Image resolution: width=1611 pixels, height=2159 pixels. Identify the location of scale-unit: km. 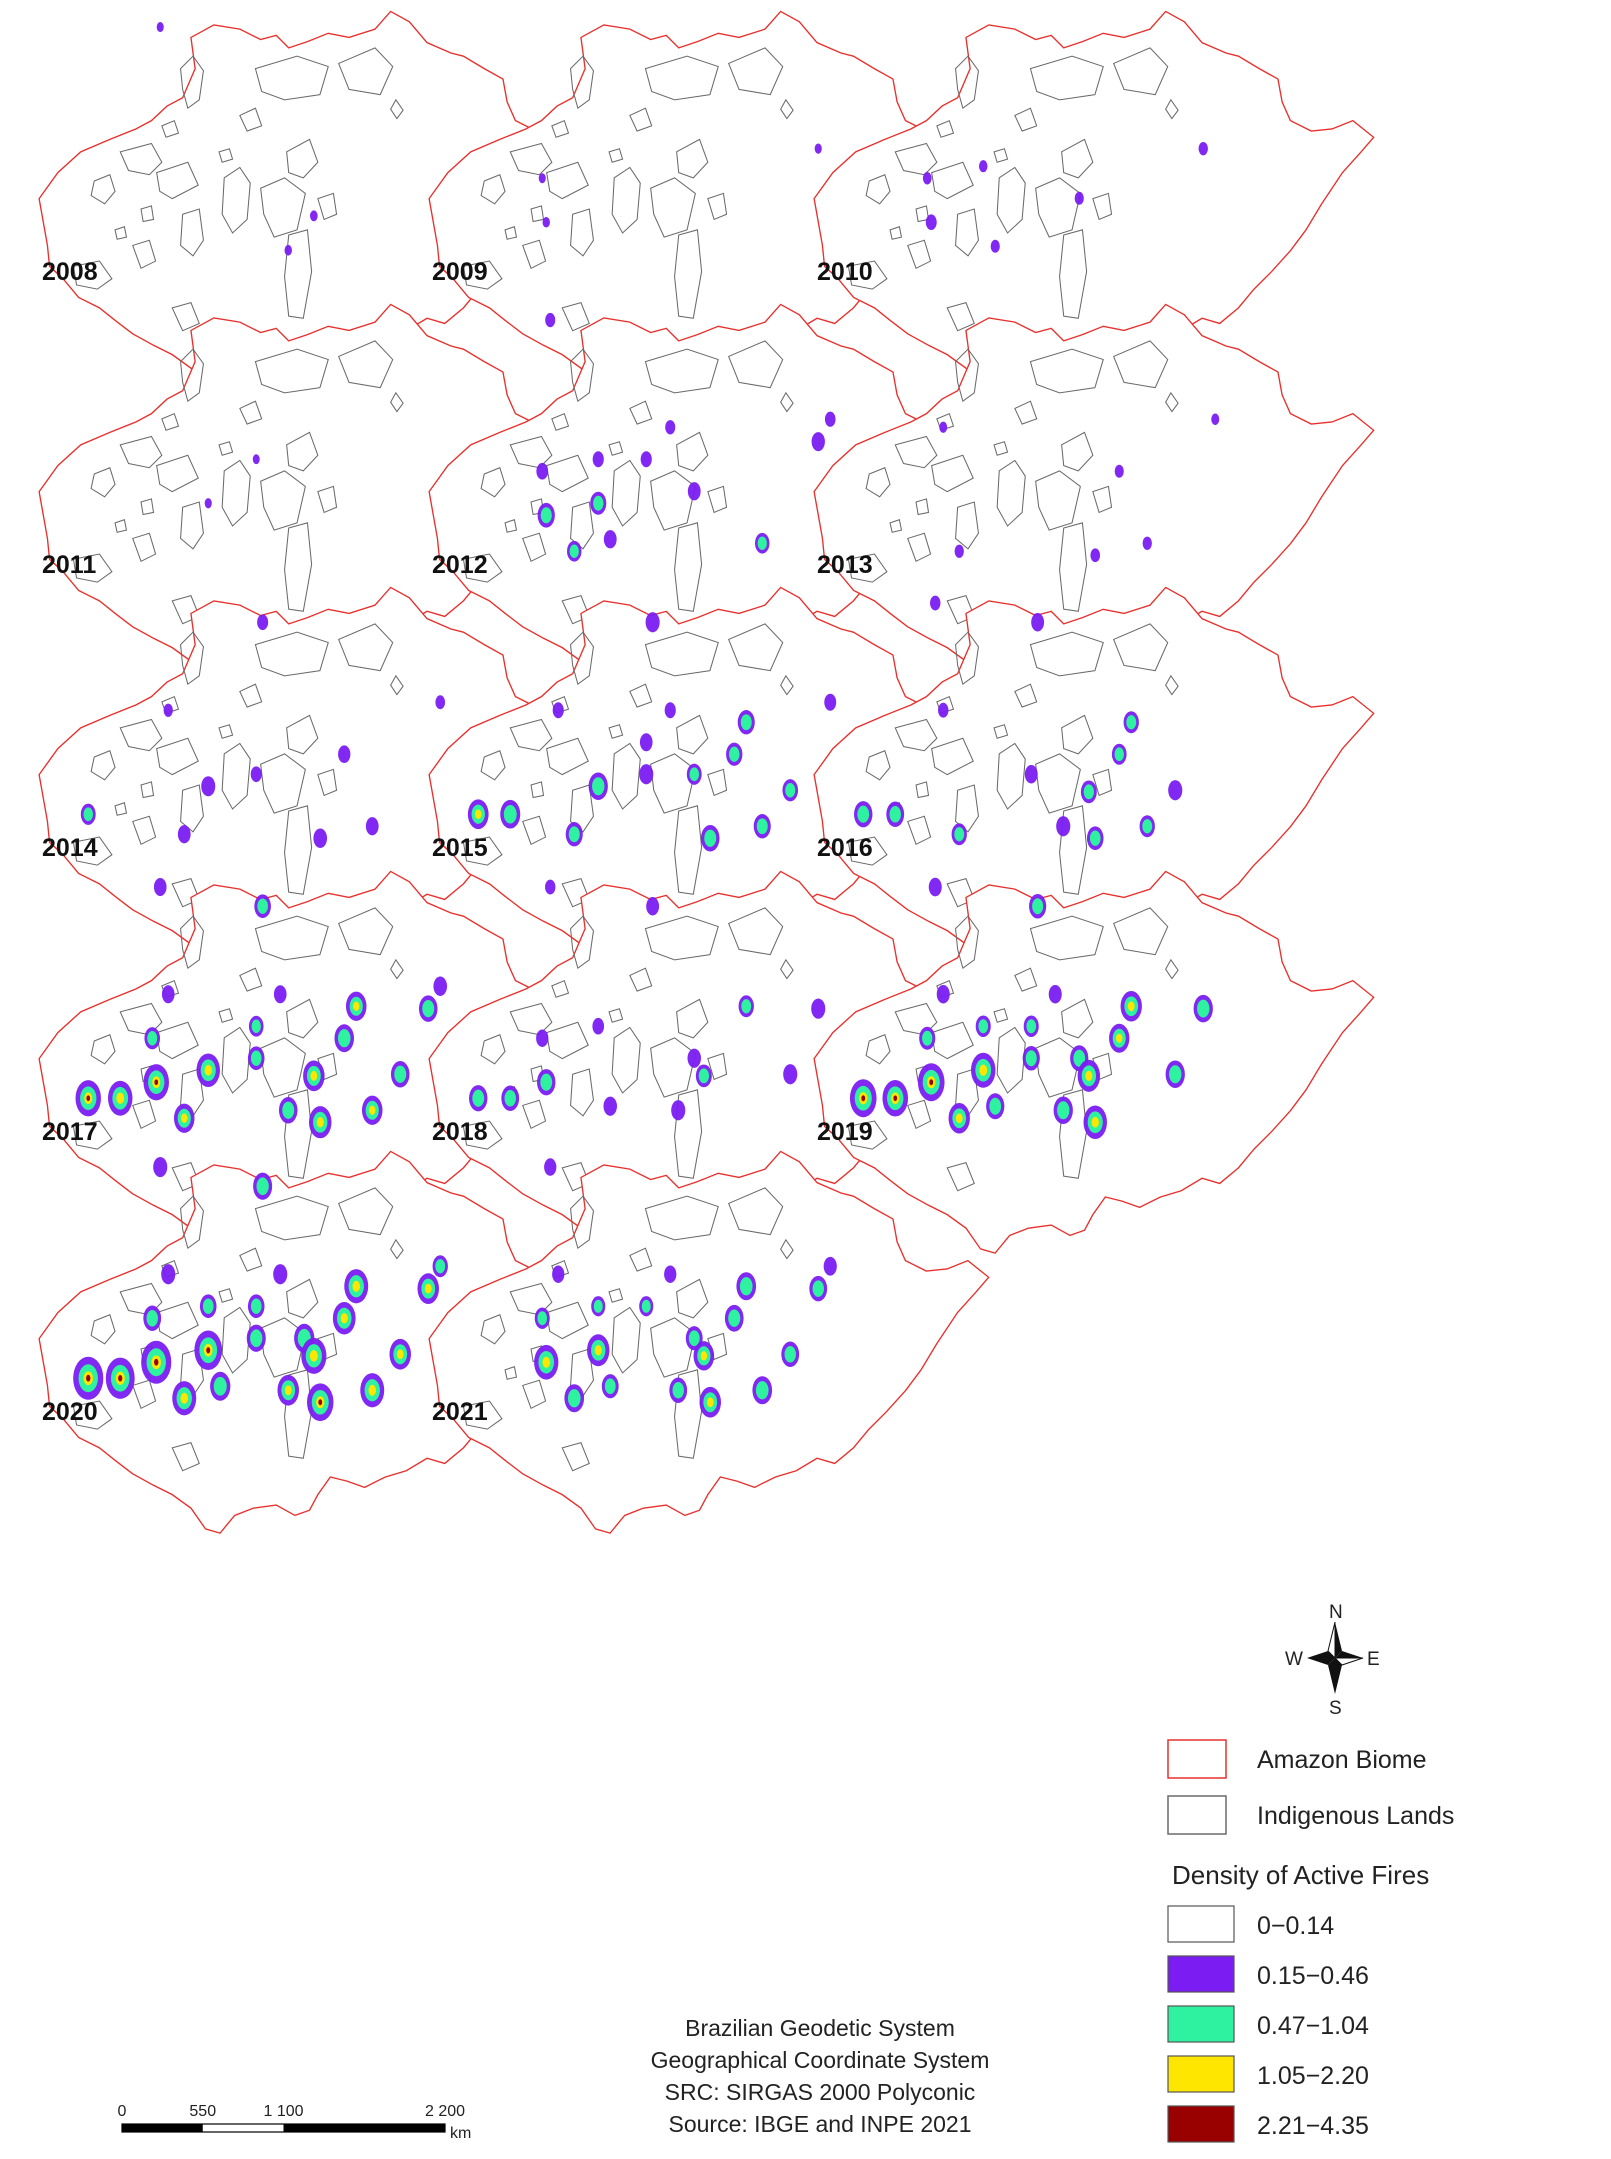
(460, 2133).